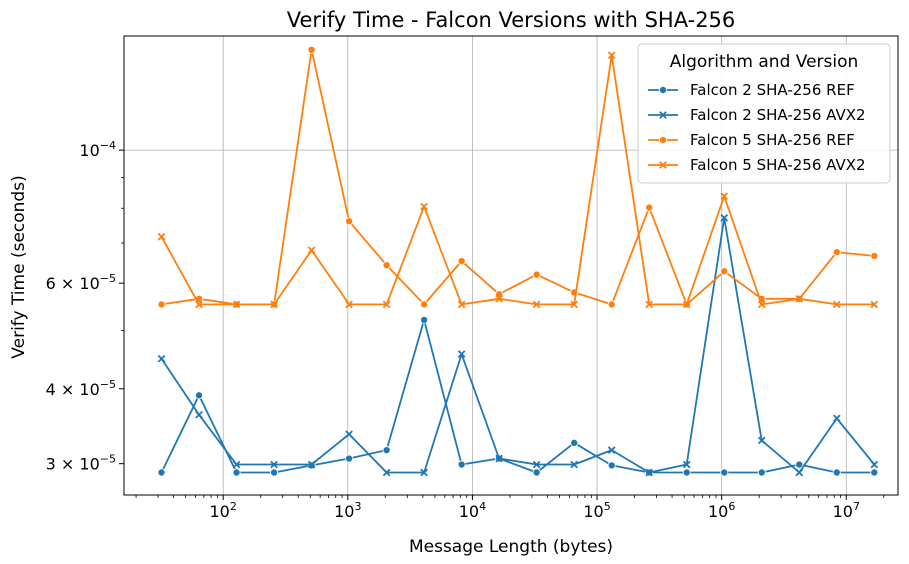 This screenshot has width=909, height=564. I want to click on x-tick-label: 10², so click(223, 510).